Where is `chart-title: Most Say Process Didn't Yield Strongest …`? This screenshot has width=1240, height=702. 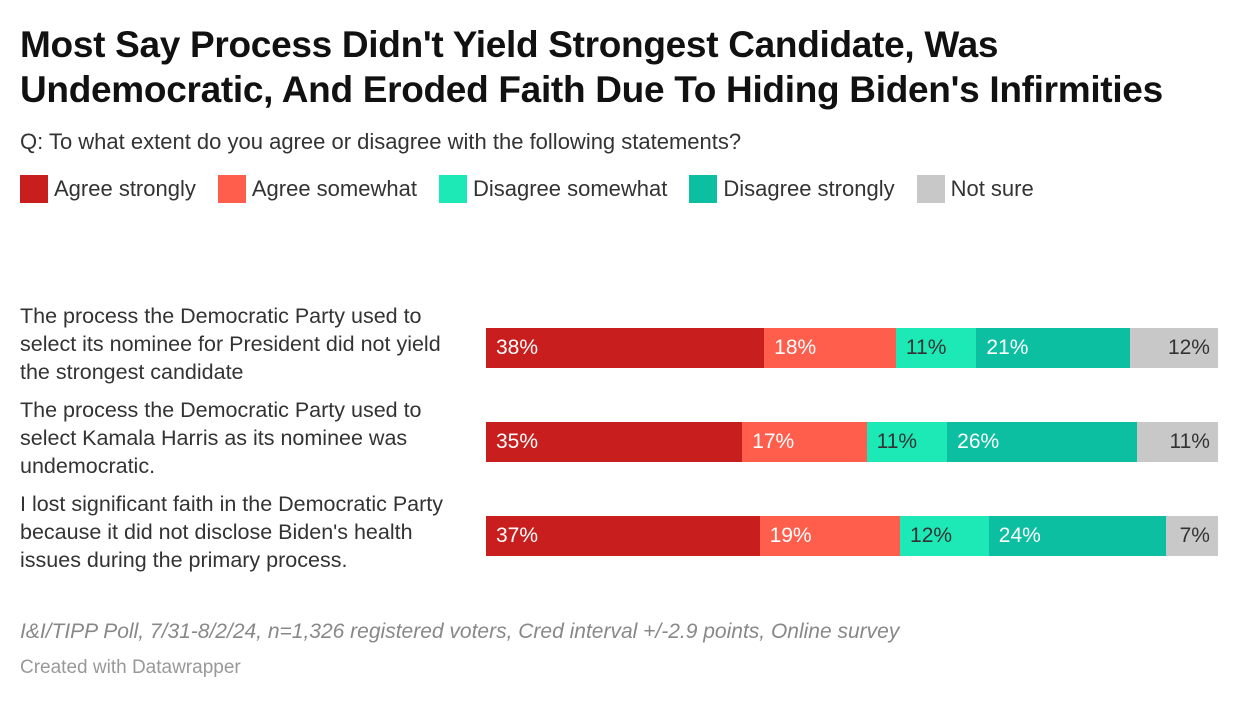
chart-title: Most Say Process Didn't Yield Strongest … is located at coordinates (591, 67).